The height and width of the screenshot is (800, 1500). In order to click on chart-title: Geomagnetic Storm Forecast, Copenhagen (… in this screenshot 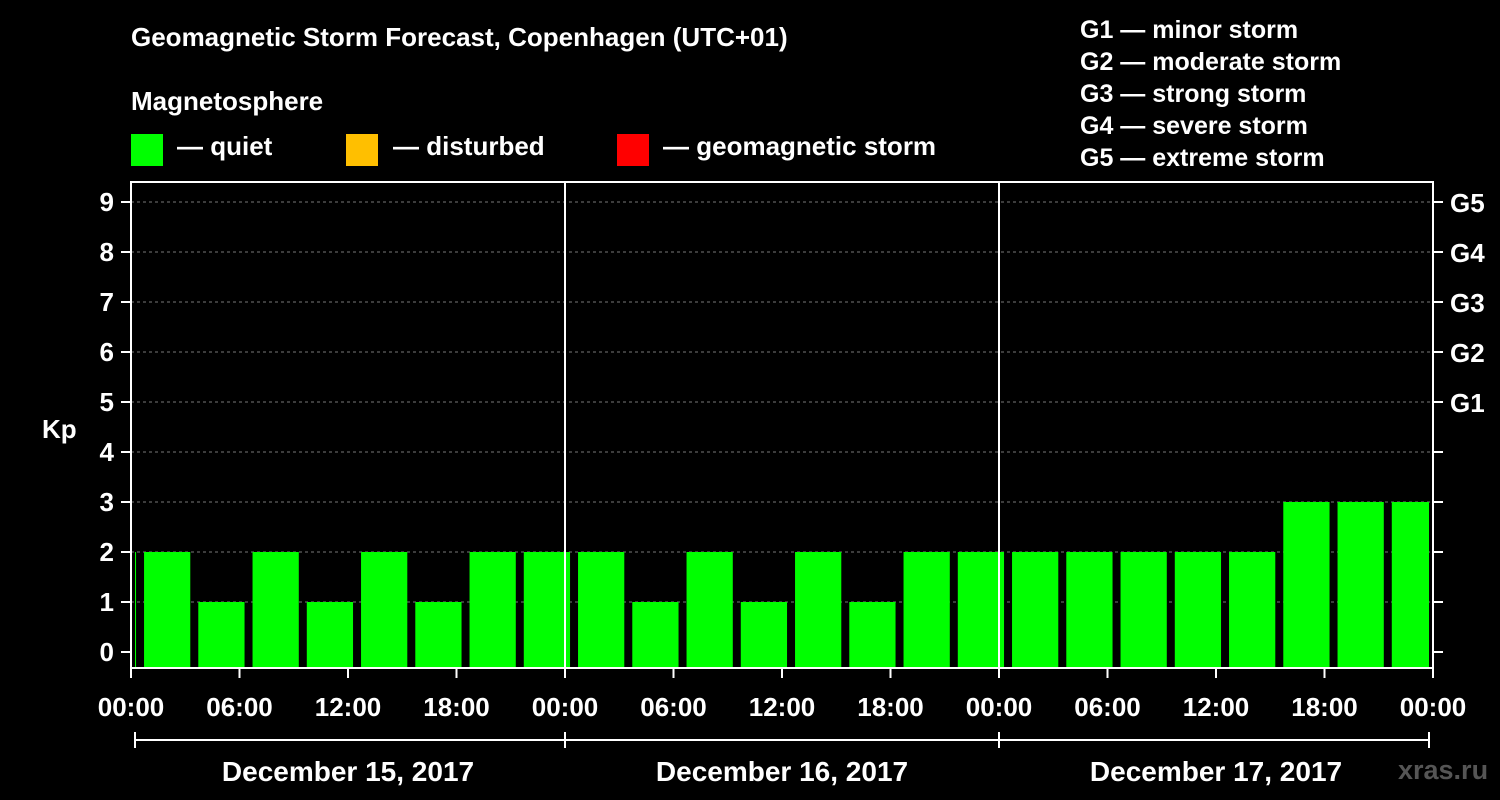, I will do `click(459, 37)`.